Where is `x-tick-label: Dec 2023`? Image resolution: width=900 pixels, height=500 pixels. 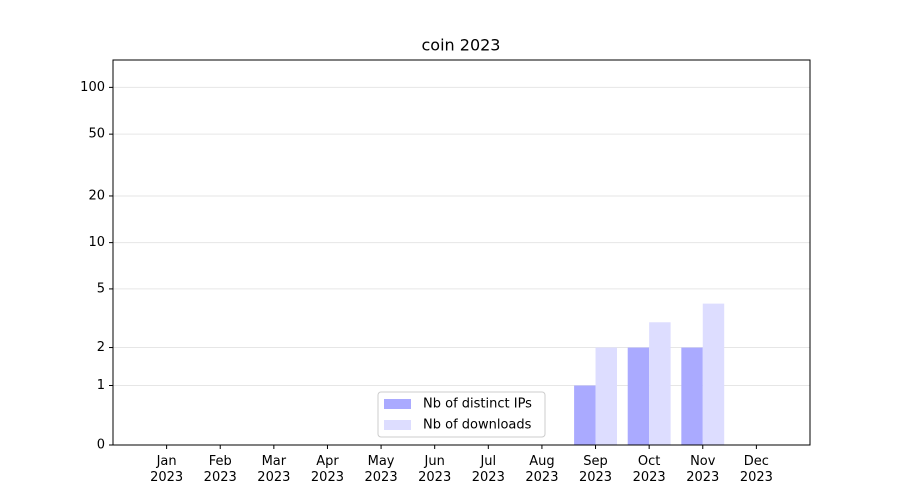 x-tick-label: Dec 2023 is located at coordinates (756, 469).